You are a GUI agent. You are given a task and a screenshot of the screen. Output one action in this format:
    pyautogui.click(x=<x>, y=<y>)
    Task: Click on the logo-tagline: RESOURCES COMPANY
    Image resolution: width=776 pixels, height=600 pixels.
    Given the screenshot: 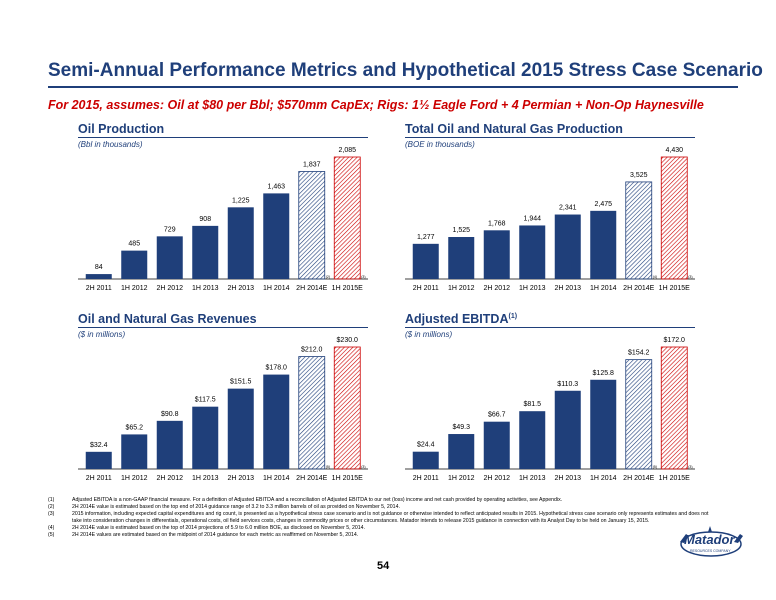 What is the action you would take?
    pyautogui.click(x=710, y=551)
    